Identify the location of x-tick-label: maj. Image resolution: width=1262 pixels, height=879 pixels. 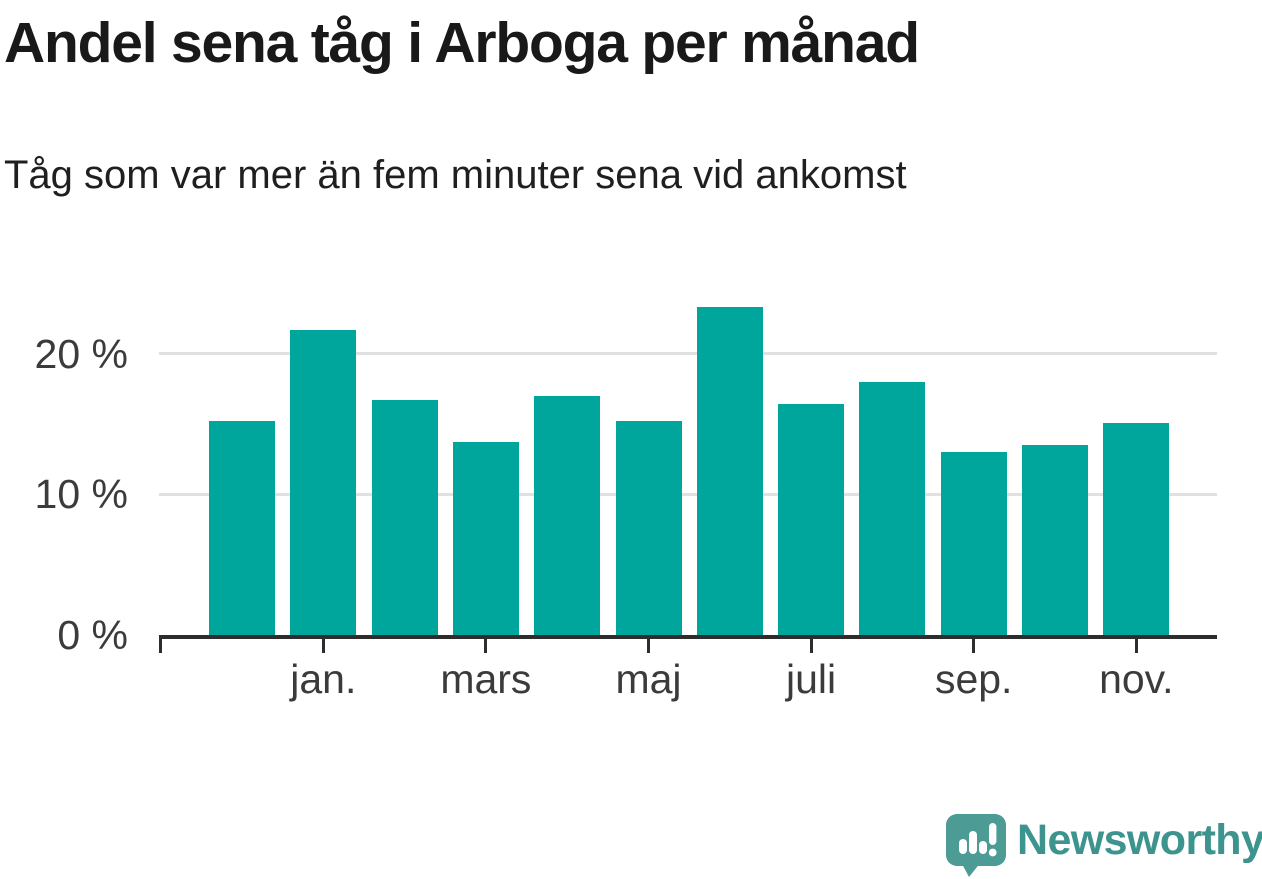
(648, 679).